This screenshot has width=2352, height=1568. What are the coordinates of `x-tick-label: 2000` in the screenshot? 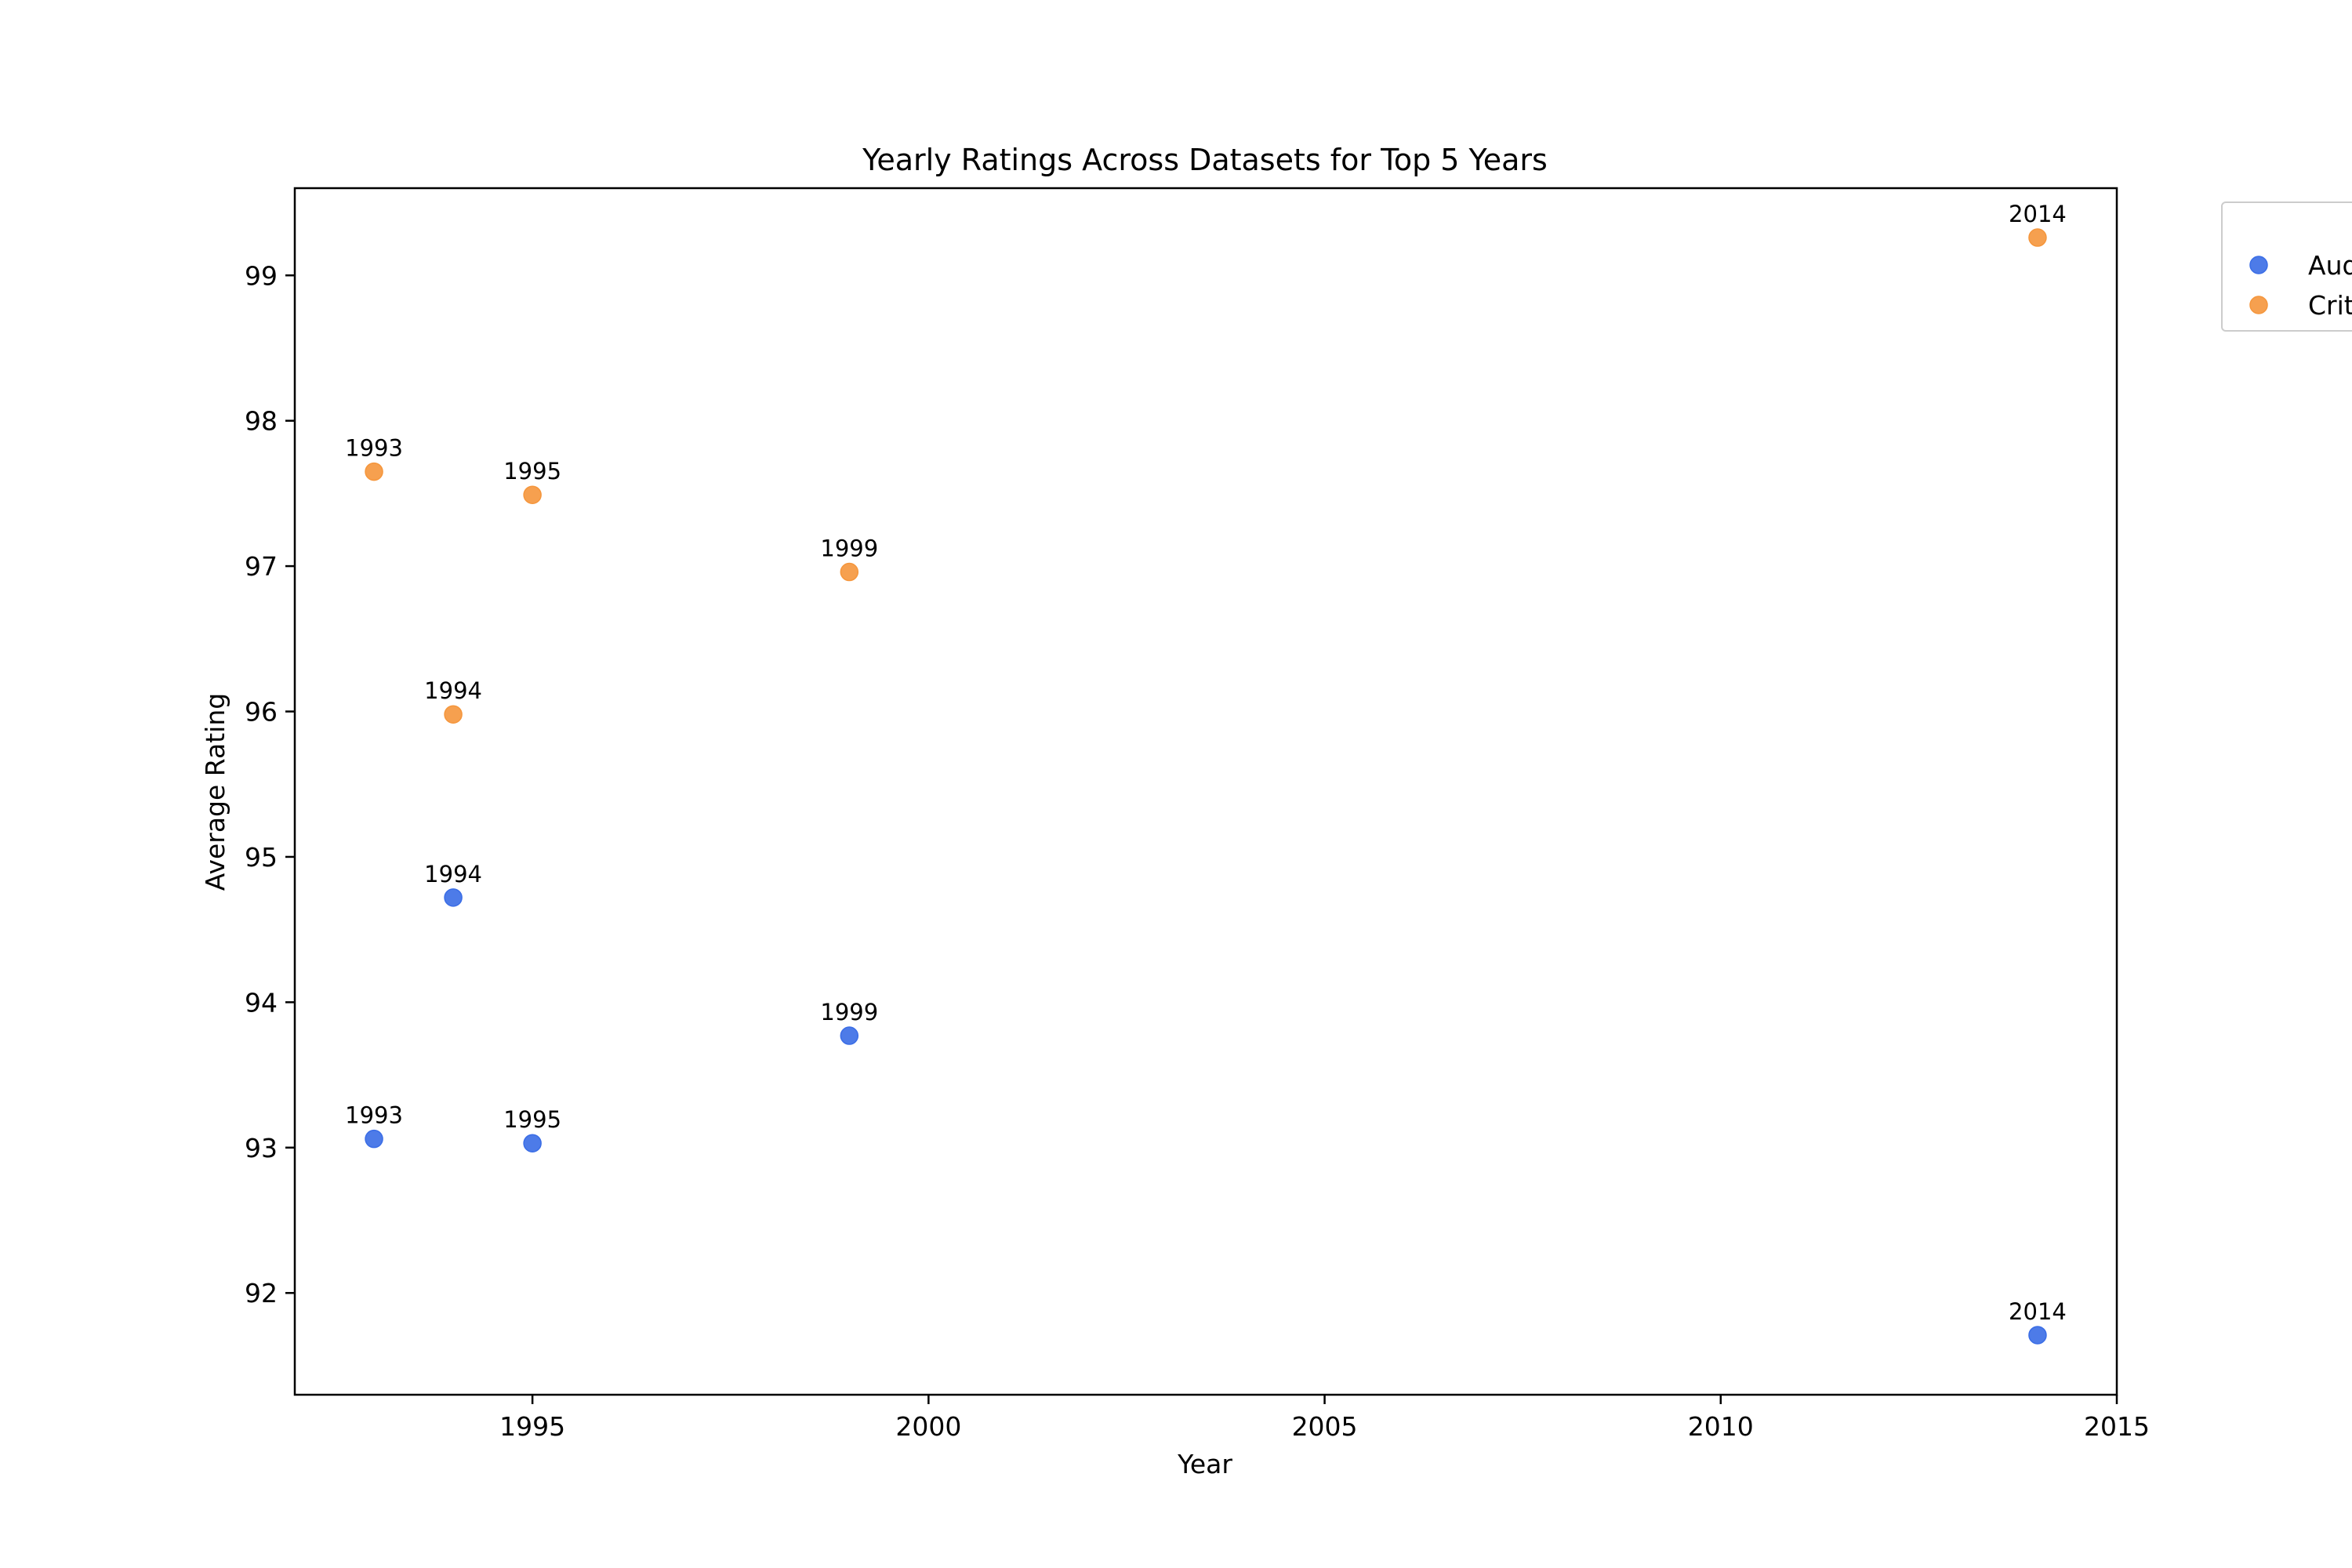 It's located at (928, 1426).